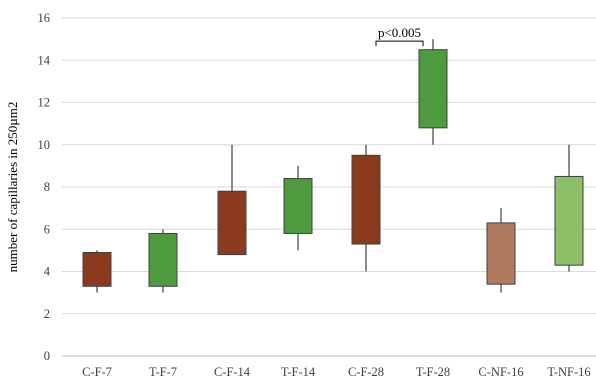 The image size is (596, 378). Describe the element at coordinates (399, 32) in the screenshot. I see `significance-label: p<0.005` at that location.